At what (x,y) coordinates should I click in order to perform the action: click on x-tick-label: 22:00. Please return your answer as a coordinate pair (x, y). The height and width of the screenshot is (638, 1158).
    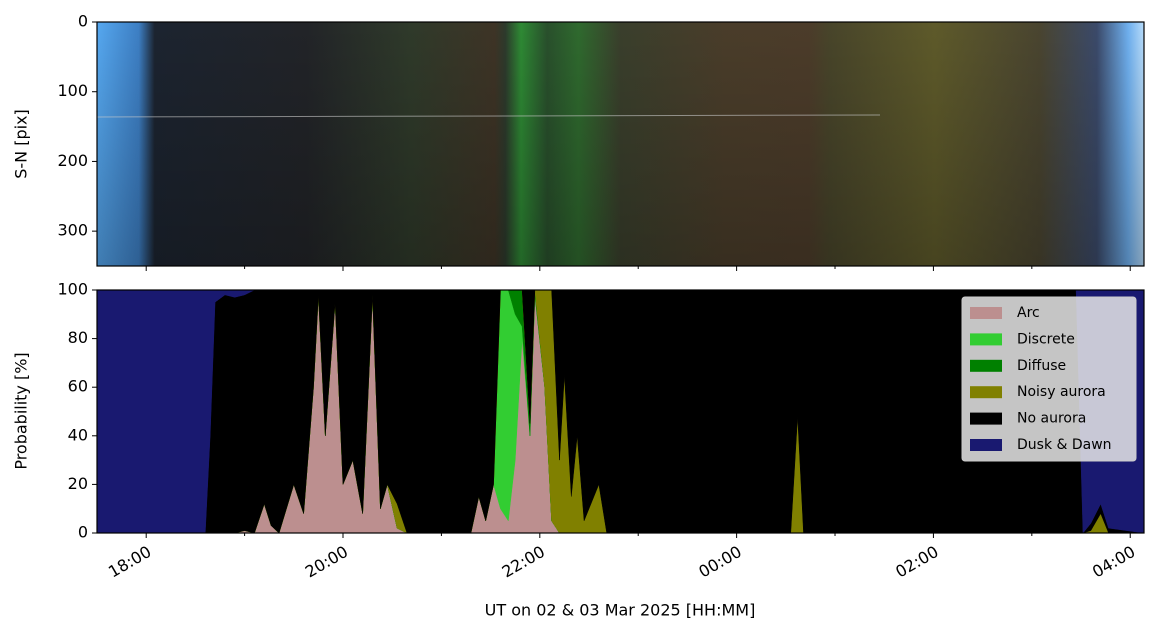
    Looking at the image, I should click on (523, 562).